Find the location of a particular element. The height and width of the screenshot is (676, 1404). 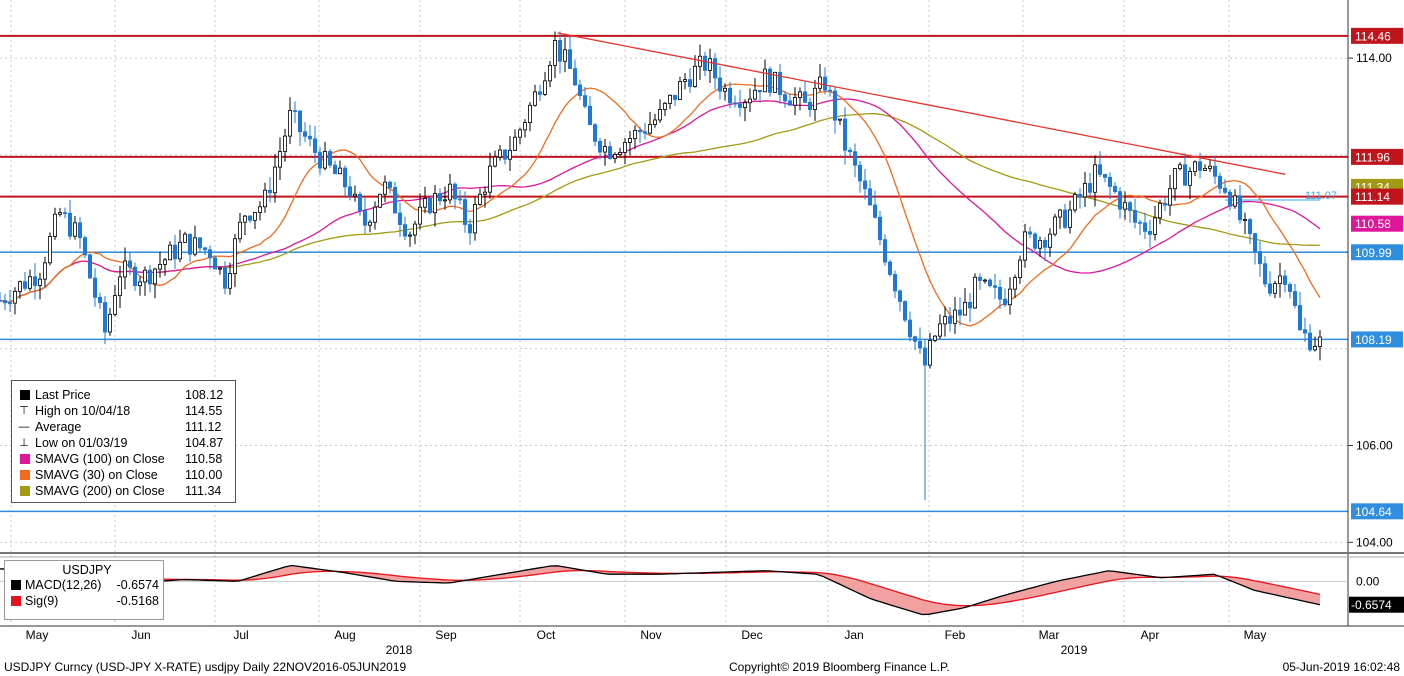

macd-tag is located at coordinates (1376, 604).